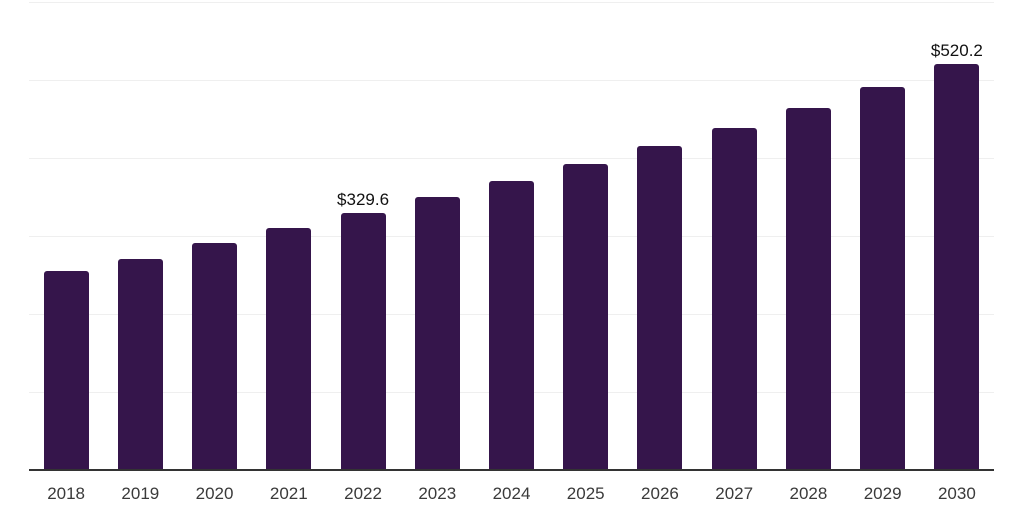 This screenshot has width=1024, height=512. What do you see at coordinates (140, 364) in the screenshot?
I see `bar-2019` at bounding box center [140, 364].